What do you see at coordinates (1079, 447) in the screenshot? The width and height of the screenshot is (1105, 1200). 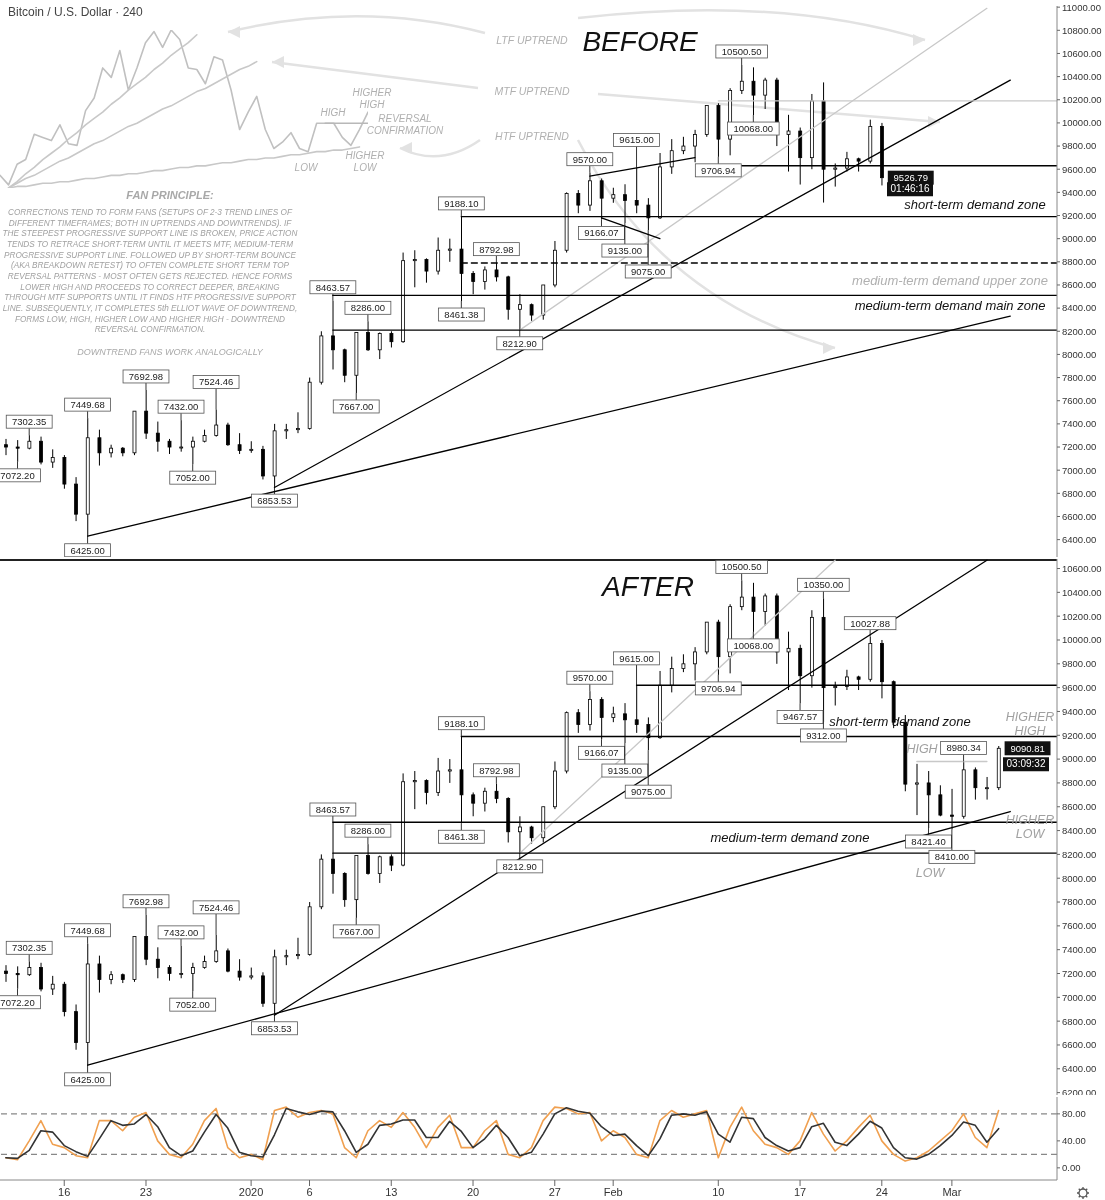 I see `y-tick-label: 7200.00` at bounding box center [1079, 447].